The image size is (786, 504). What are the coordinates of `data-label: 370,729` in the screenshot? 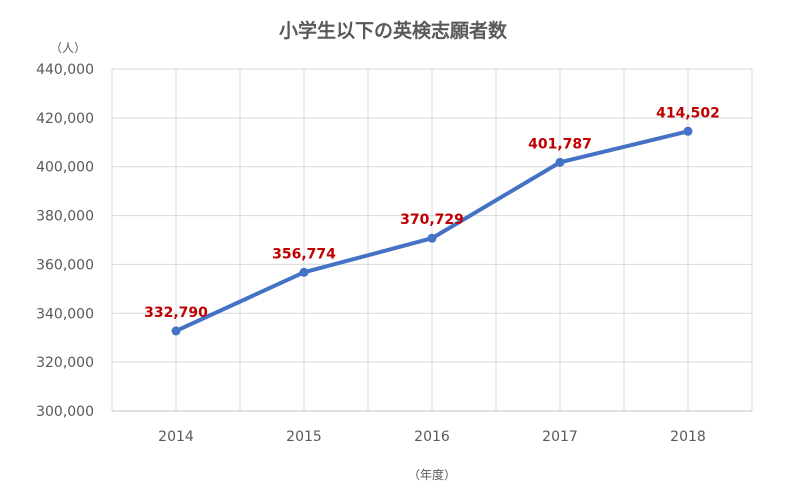 It's located at (432, 220).